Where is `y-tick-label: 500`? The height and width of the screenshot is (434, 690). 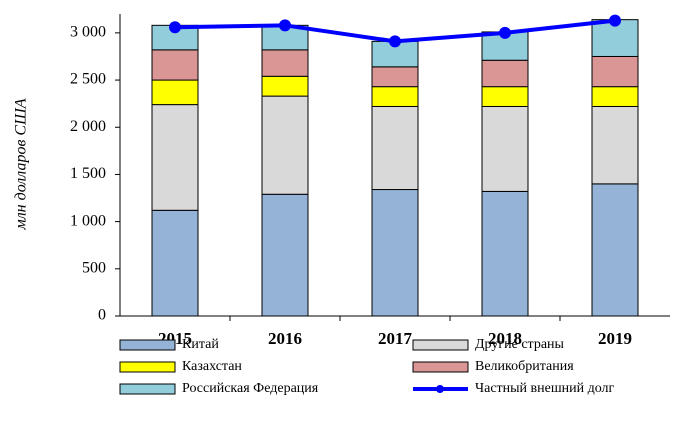 y-tick-label: 500 is located at coordinates (94, 267).